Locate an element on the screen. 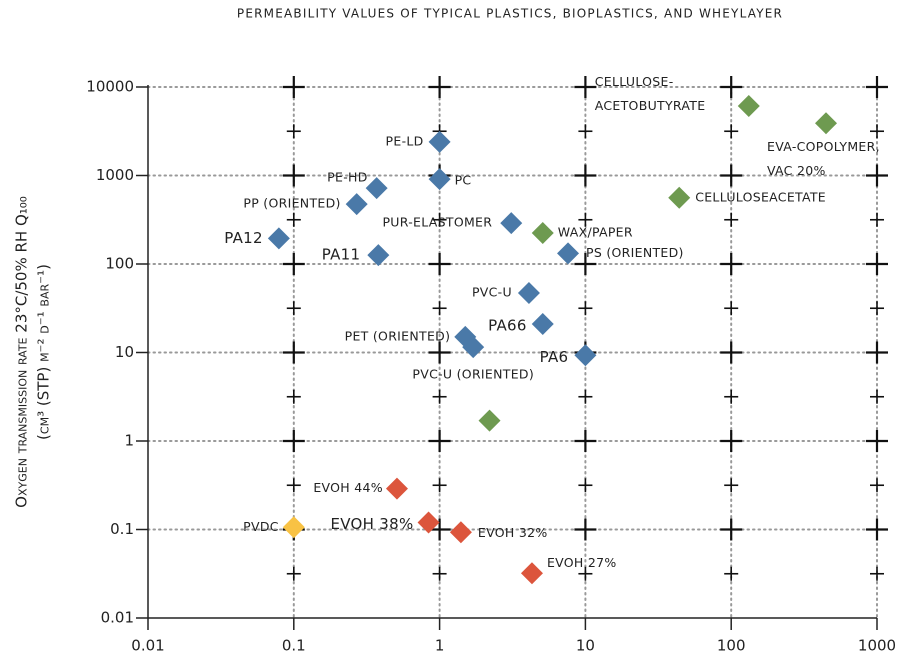 The height and width of the screenshot is (664, 924). point-label: WAX/PAPER is located at coordinates (595, 232).